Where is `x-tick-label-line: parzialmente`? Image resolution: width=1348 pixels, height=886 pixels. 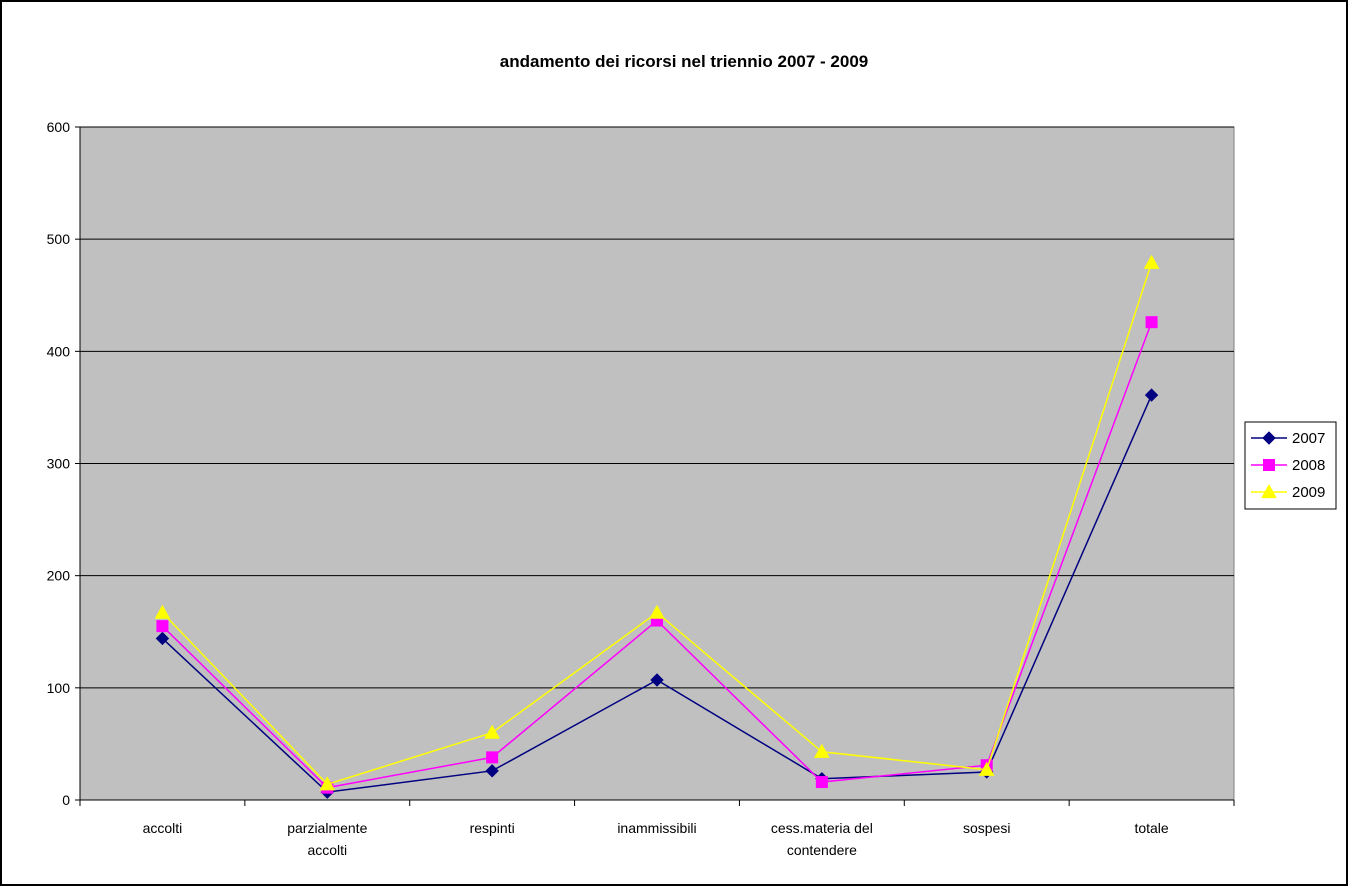
x-tick-label-line: parzialmente is located at coordinates (327, 828).